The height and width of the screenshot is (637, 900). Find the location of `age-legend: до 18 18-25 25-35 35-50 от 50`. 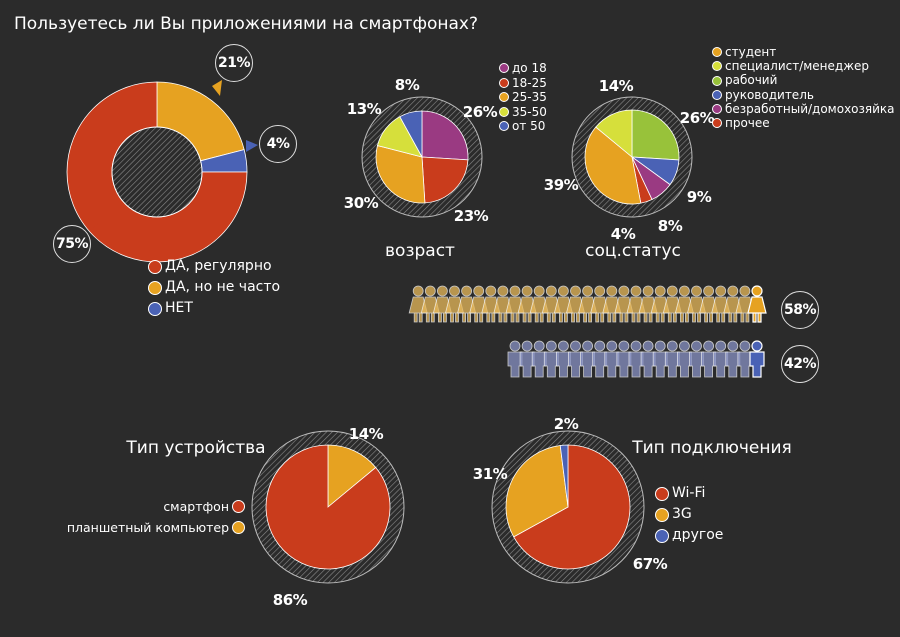

age-legend: до 18 18-25 25-35 35-50 от 50 is located at coordinates (523, 97).